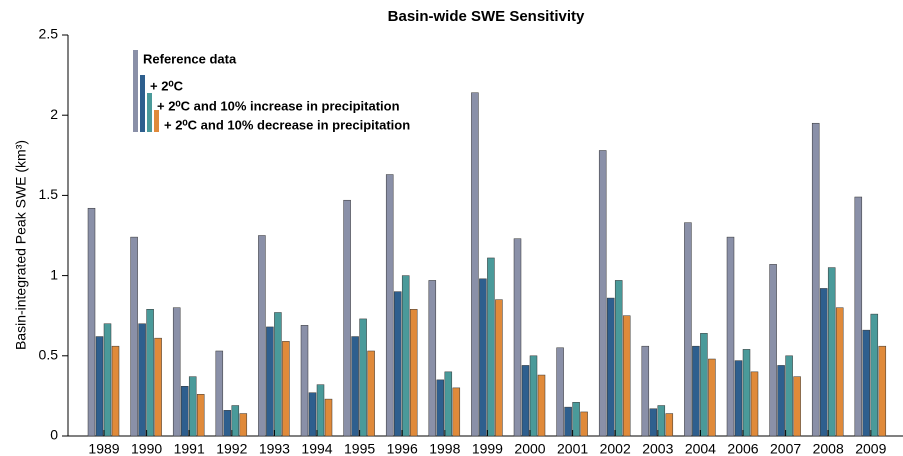 The image size is (903, 456). I want to click on y-tick-label: 2, so click(54, 114).